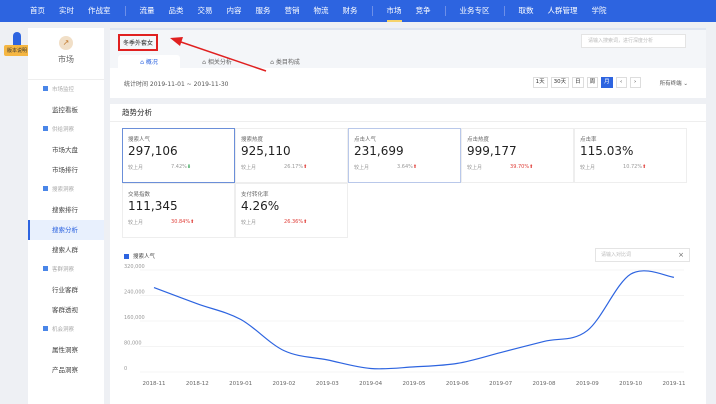 The image size is (716, 404). What do you see at coordinates (17, 50) in the screenshot?
I see `version-notes-badge: 版本说明` at bounding box center [17, 50].